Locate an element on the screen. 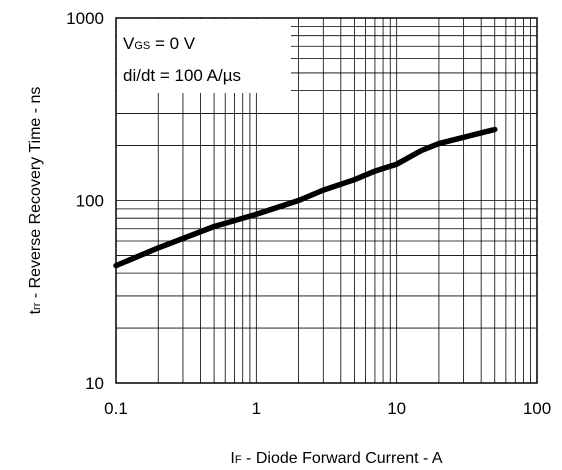 The image size is (562, 470). x-tick-label: 100 is located at coordinates (537, 408).